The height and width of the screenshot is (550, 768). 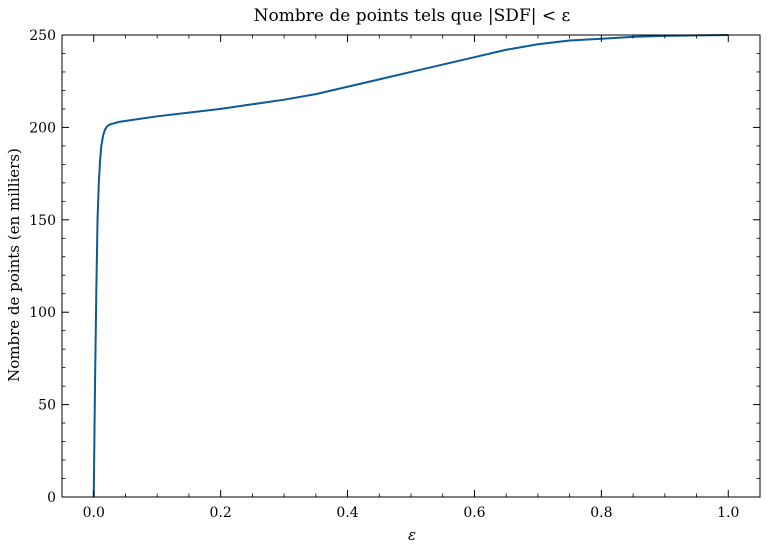 I want to click on y-tick-label: 200, so click(x=42, y=128).